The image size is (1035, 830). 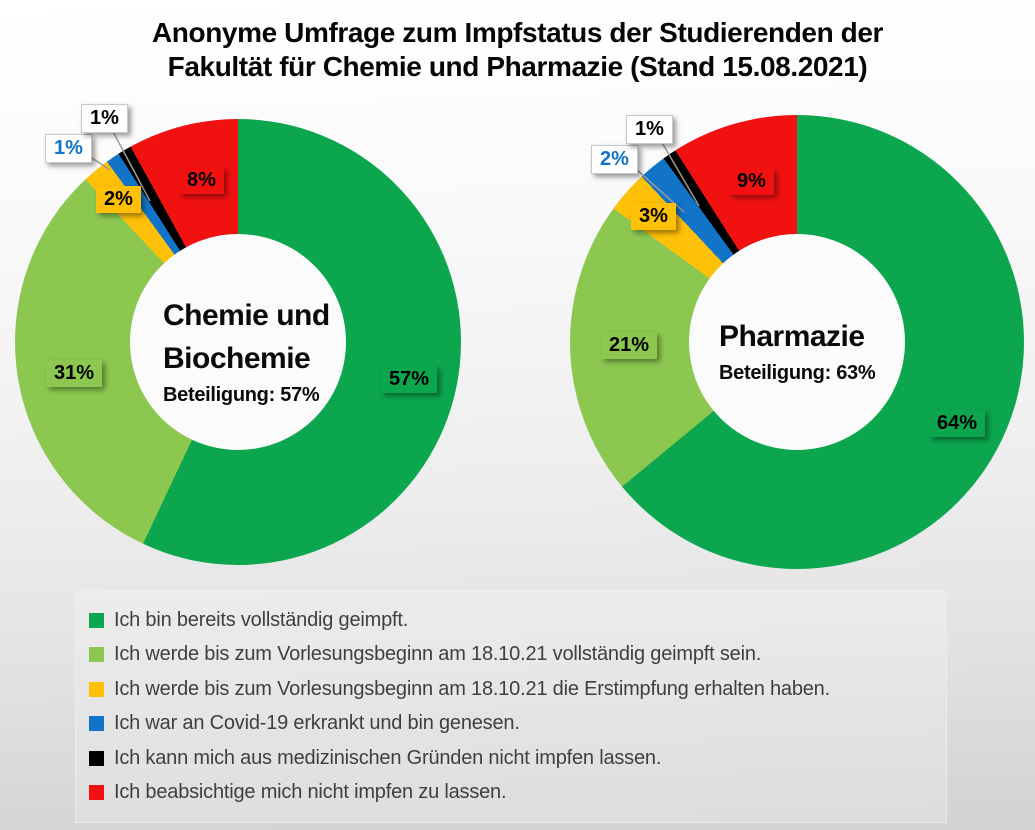 I want to click on slice-label-31pct: 31%, so click(x=74, y=373).